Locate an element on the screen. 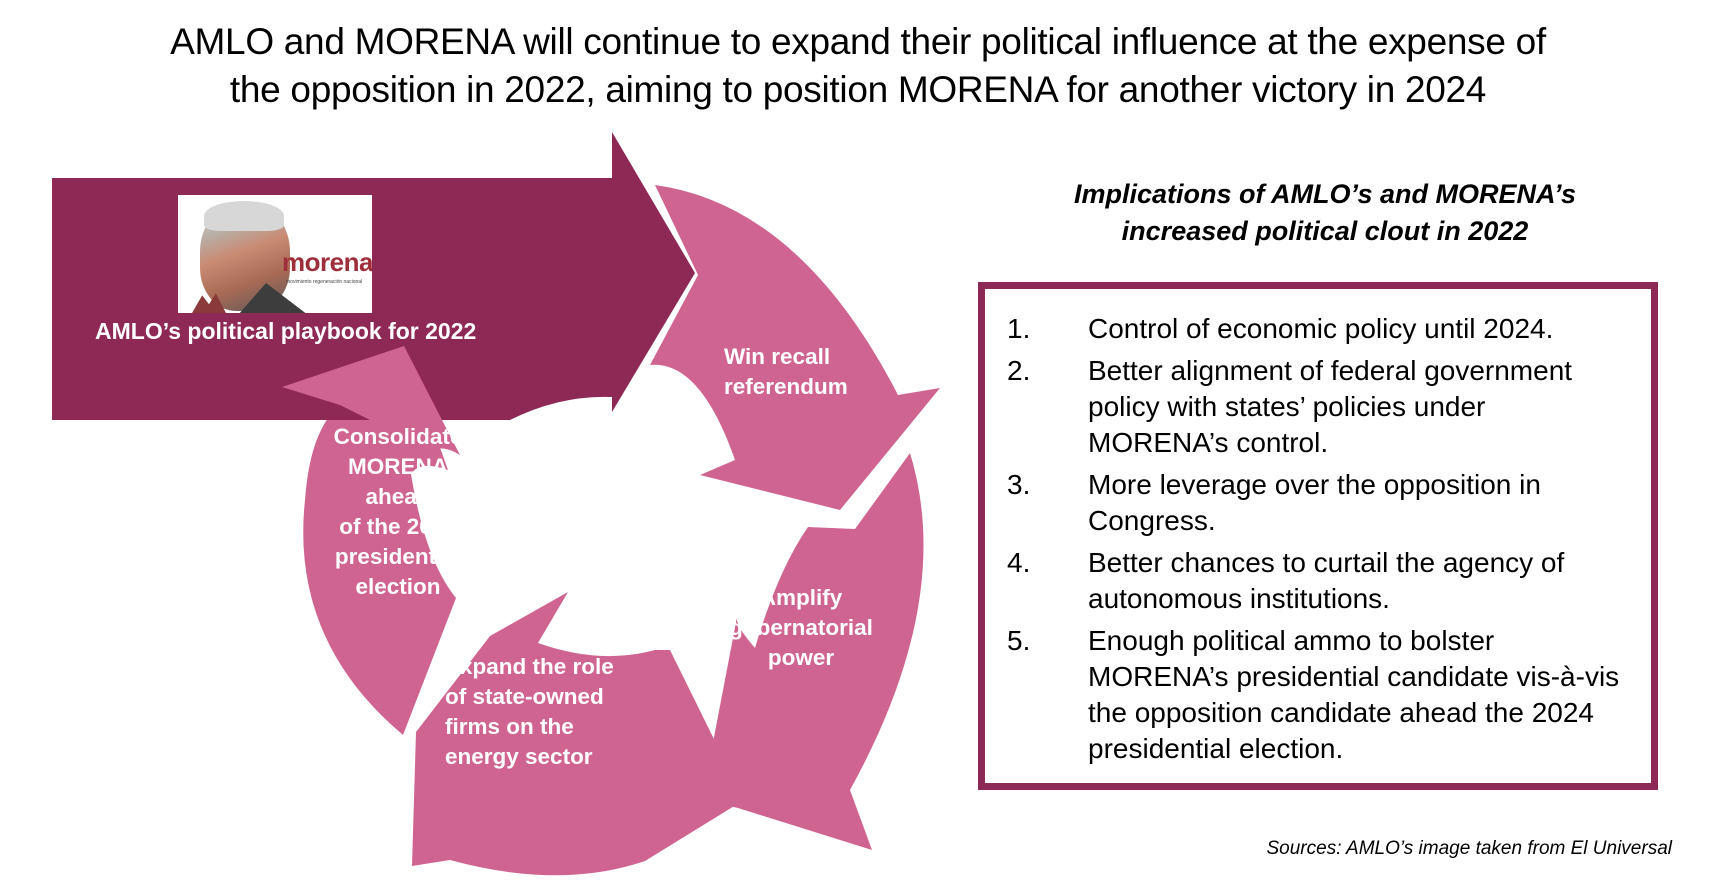  playbook-label: AMLO’s political playbook for 2022 is located at coordinates (286, 331).